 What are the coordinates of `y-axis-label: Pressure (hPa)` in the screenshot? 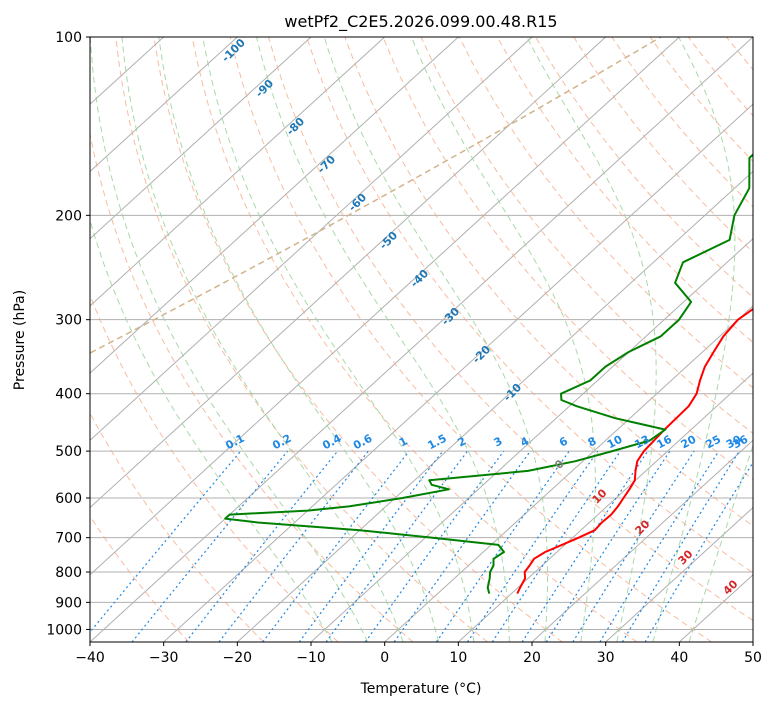 It's located at (20, 340).